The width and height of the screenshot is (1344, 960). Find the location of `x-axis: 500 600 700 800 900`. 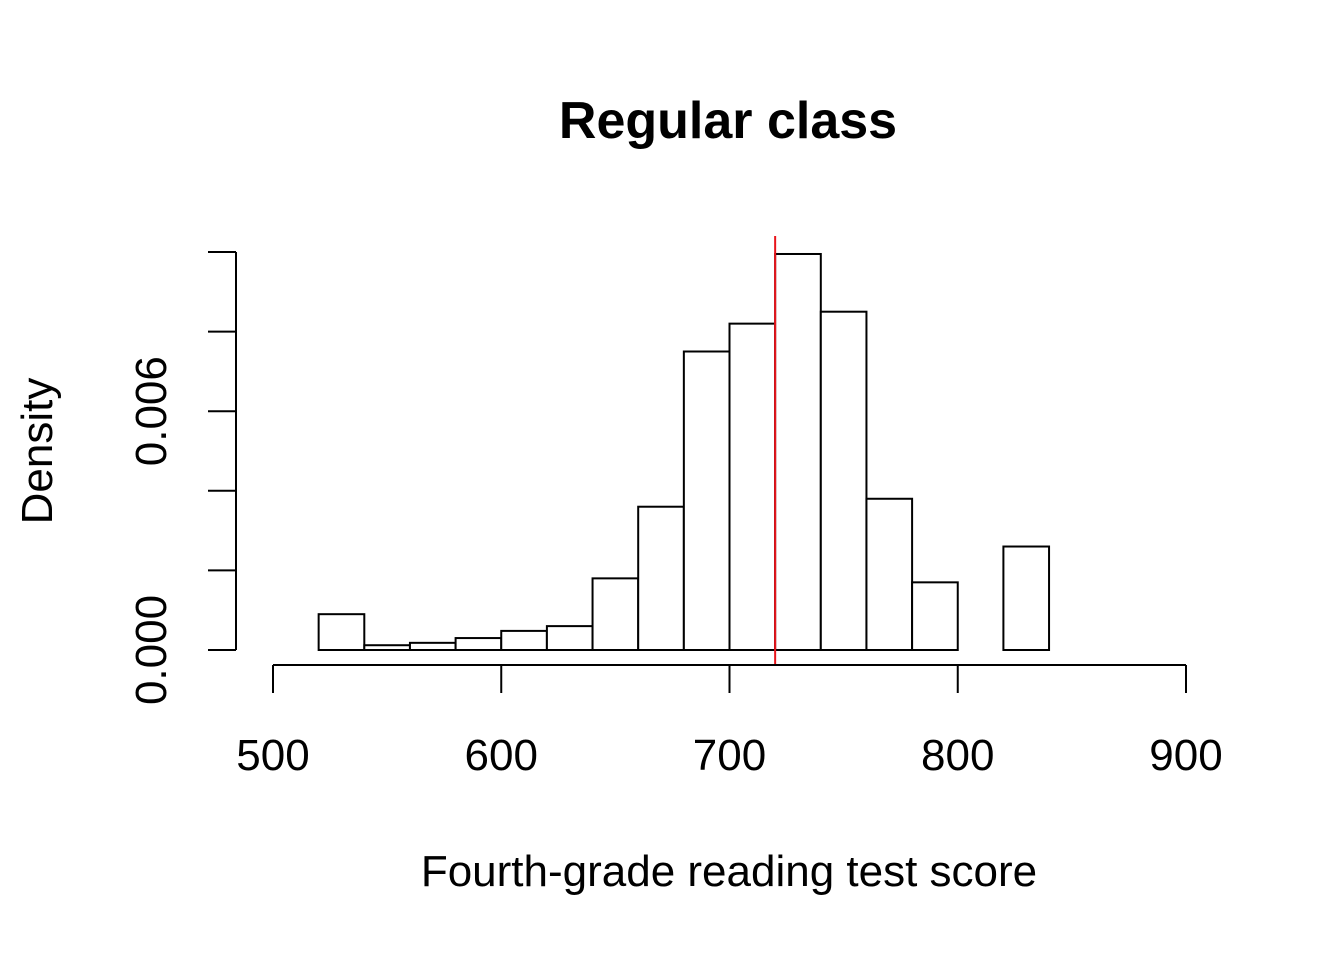

x-axis: 500 600 700 800 900 is located at coordinates (729, 722).